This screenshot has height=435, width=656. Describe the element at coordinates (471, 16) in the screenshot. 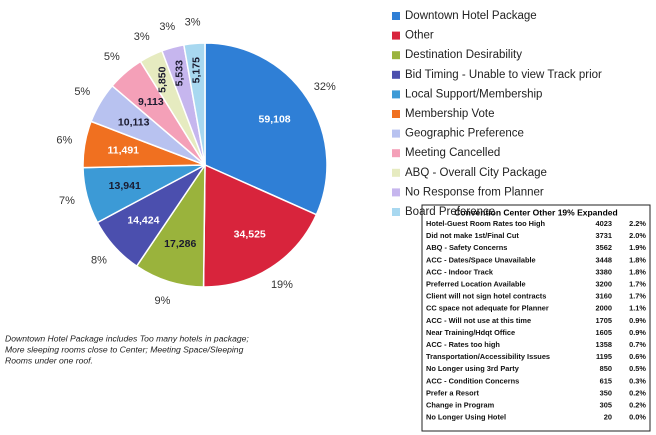

I see `legend-label: Downtown Hotel Package` at that location.